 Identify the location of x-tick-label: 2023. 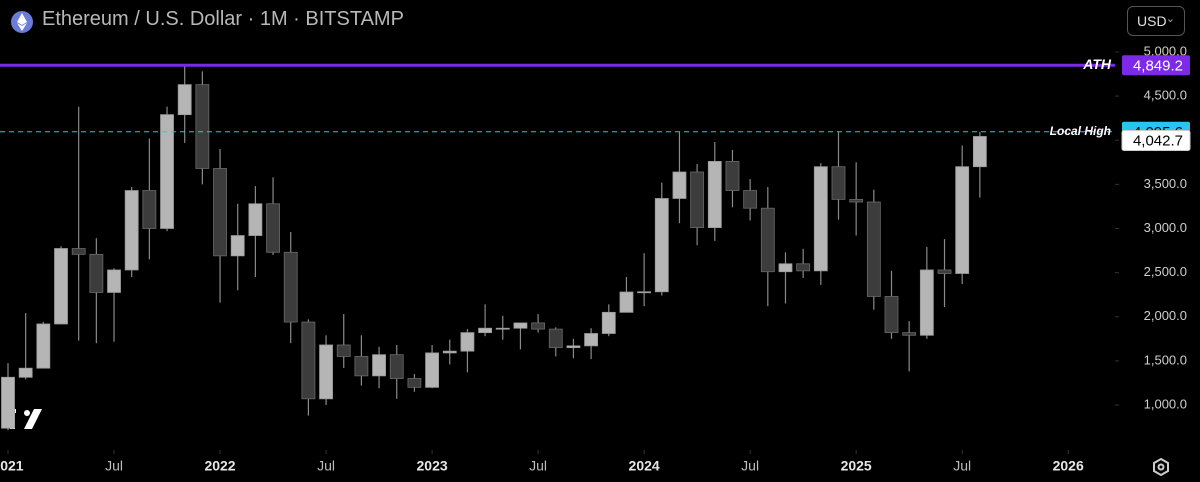
(432, 466).